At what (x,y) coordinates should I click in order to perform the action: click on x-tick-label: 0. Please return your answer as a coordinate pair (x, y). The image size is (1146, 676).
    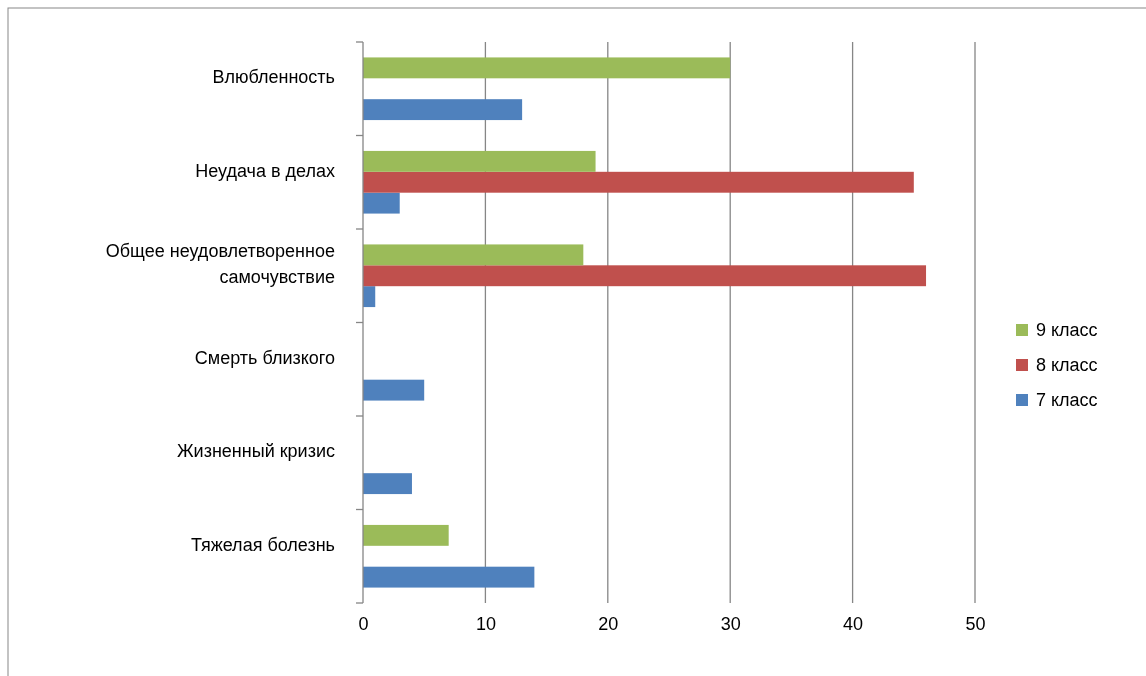
    Looking at the image, I should click on (363, 623).